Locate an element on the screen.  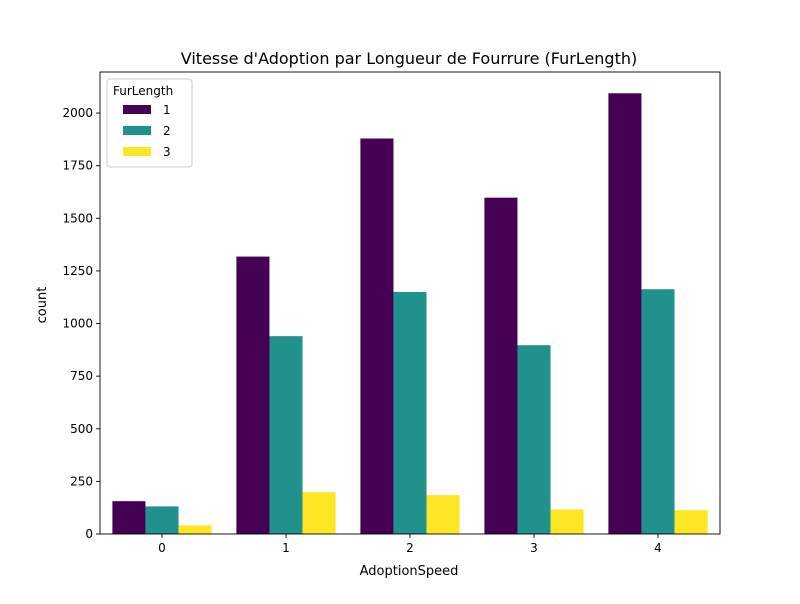
y-axis-label: count is located at coordinates (42, 305).